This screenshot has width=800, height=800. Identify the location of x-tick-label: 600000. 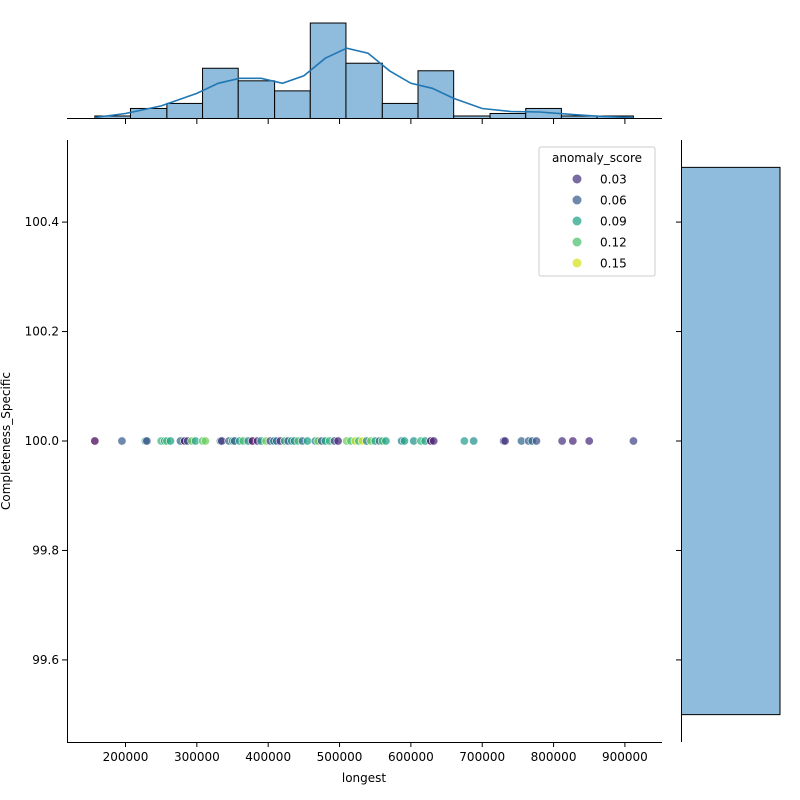
(411, 757).